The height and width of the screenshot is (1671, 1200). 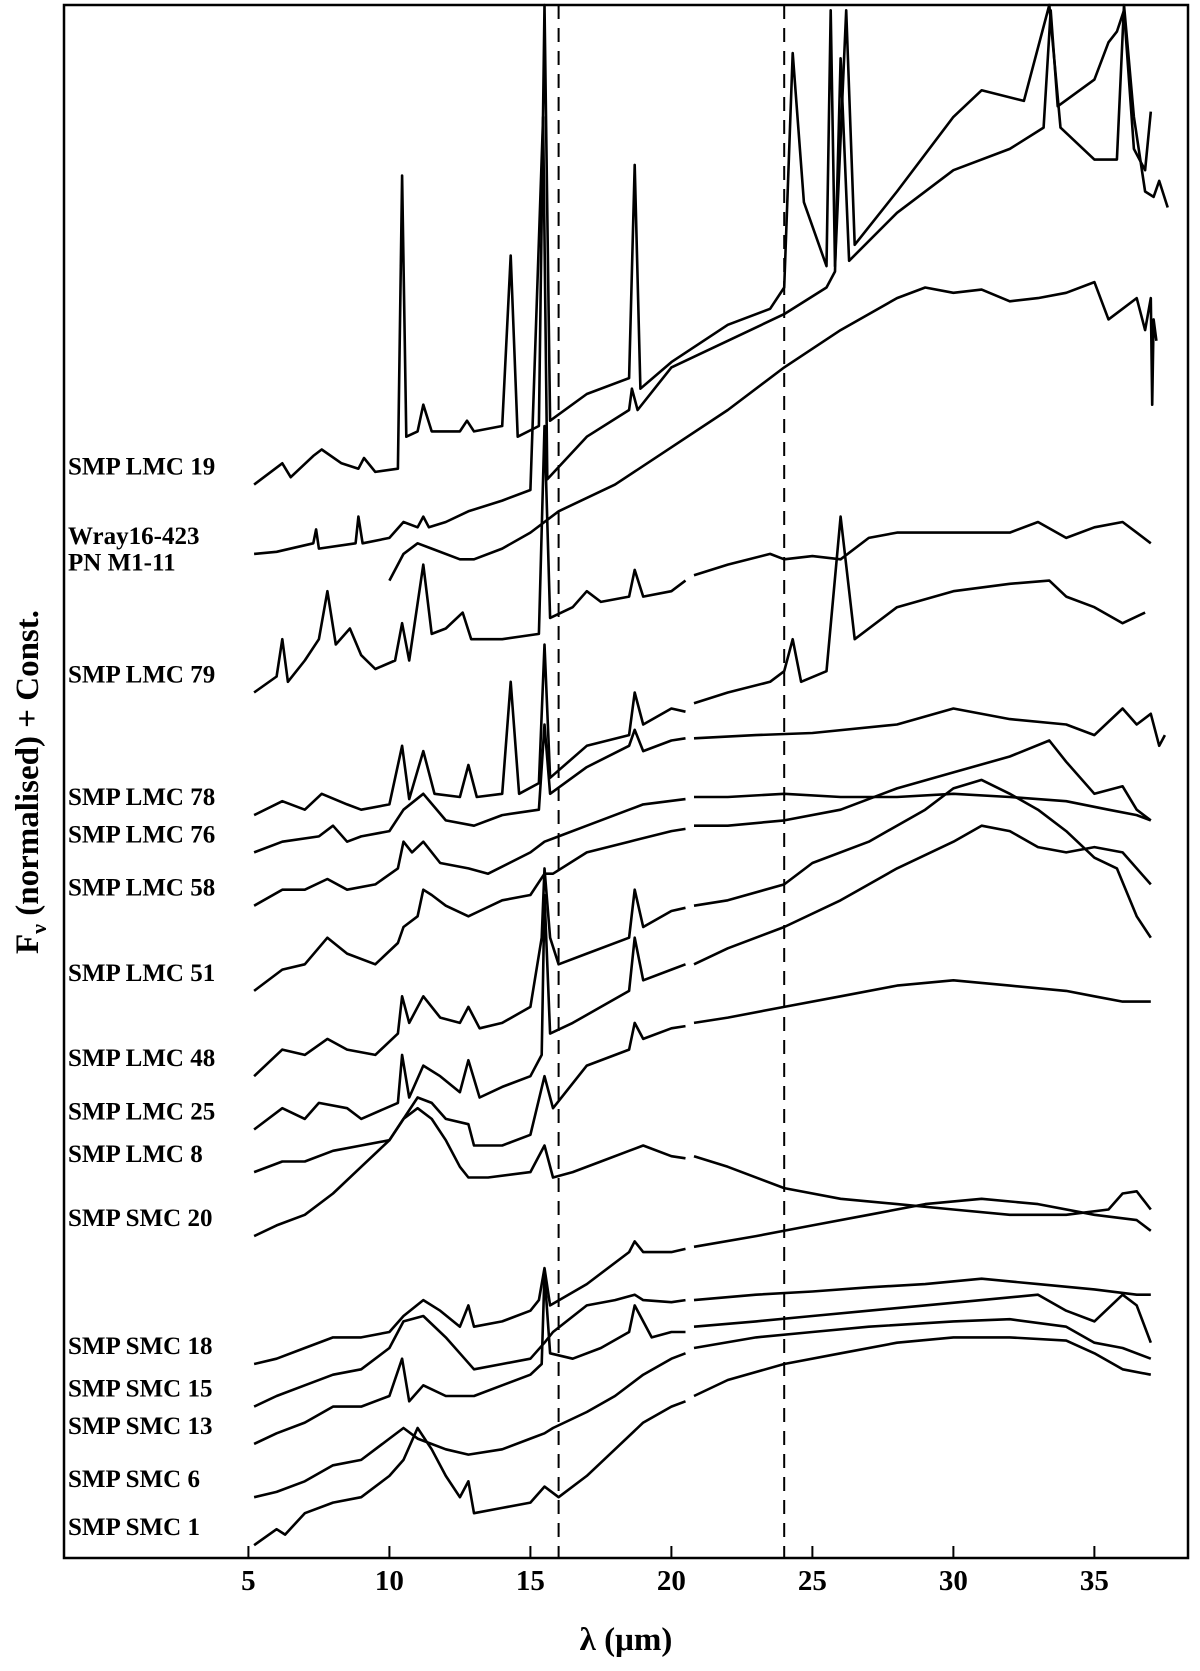 I want to click on series-label: SMP LMC 79, so click(x=141, y=674).